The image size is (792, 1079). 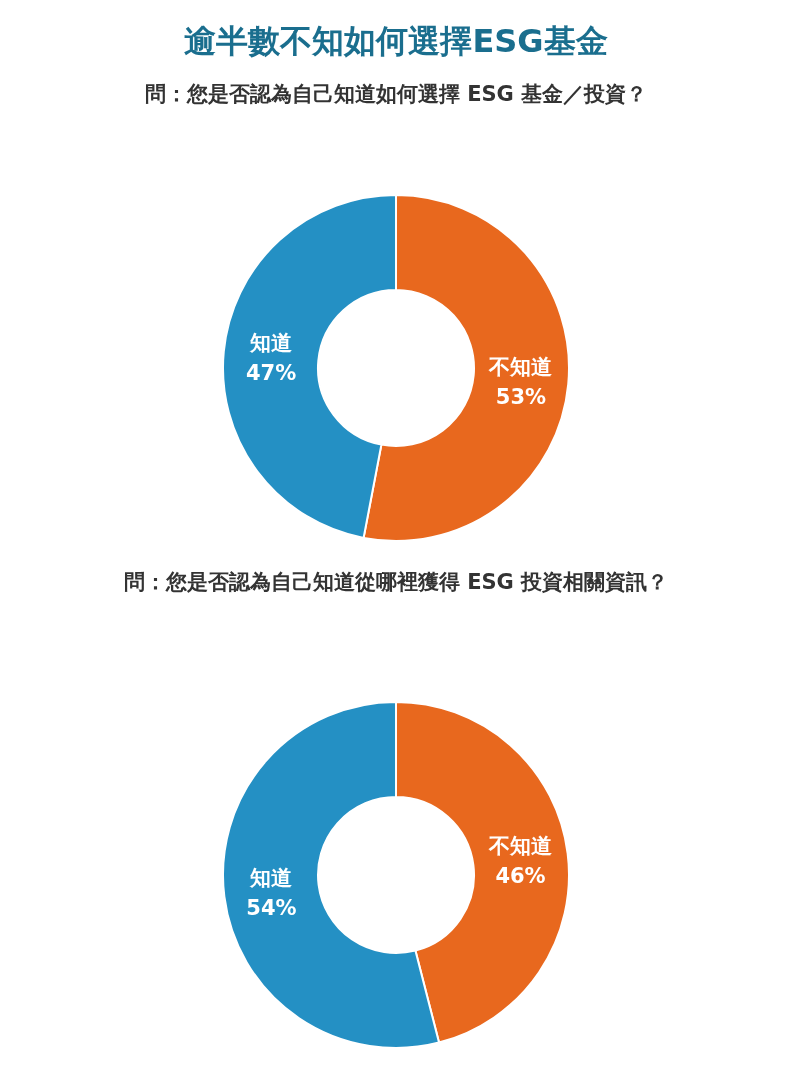 What do you see at coordinates (271, 373) in the screenshot?
I see `data-label: 47%` at bounding box center [271, 373].